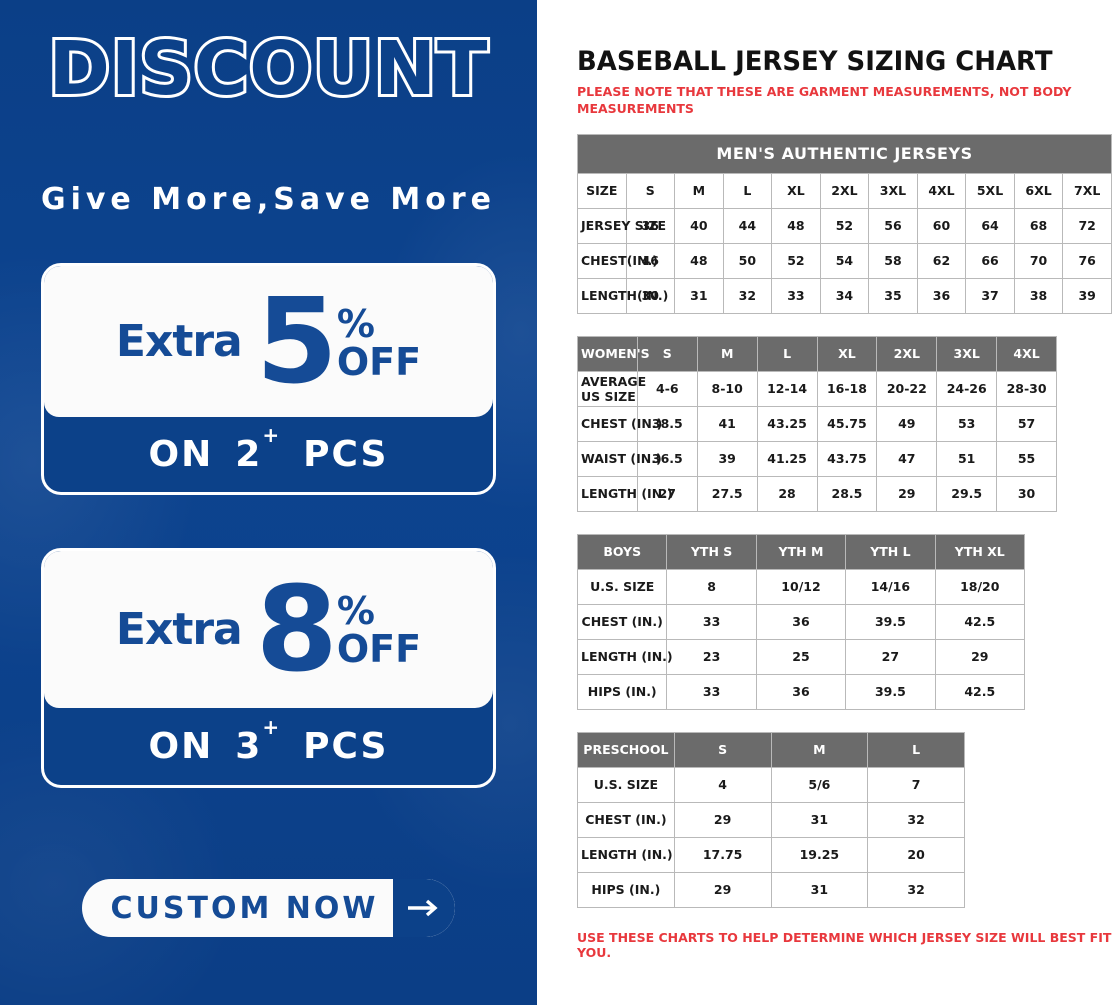 The image size is (1116, 1005). I want to click on table-cell: 68, so click(1038, 225).